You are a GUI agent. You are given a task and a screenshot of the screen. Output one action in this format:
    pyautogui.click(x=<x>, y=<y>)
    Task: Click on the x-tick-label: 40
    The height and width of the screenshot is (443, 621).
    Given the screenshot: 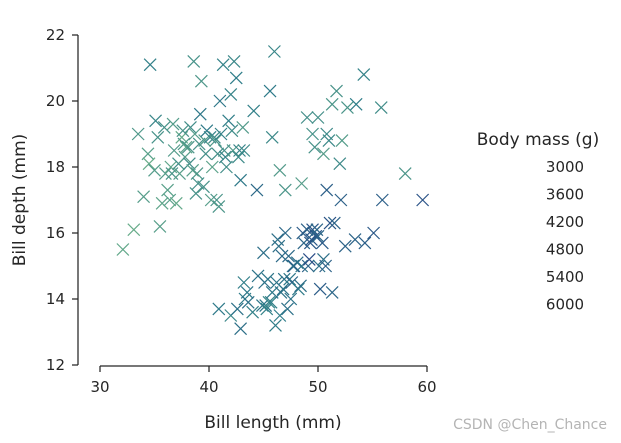 What is the action you would take?
    pyautogui.click(x=208, y=387)
    